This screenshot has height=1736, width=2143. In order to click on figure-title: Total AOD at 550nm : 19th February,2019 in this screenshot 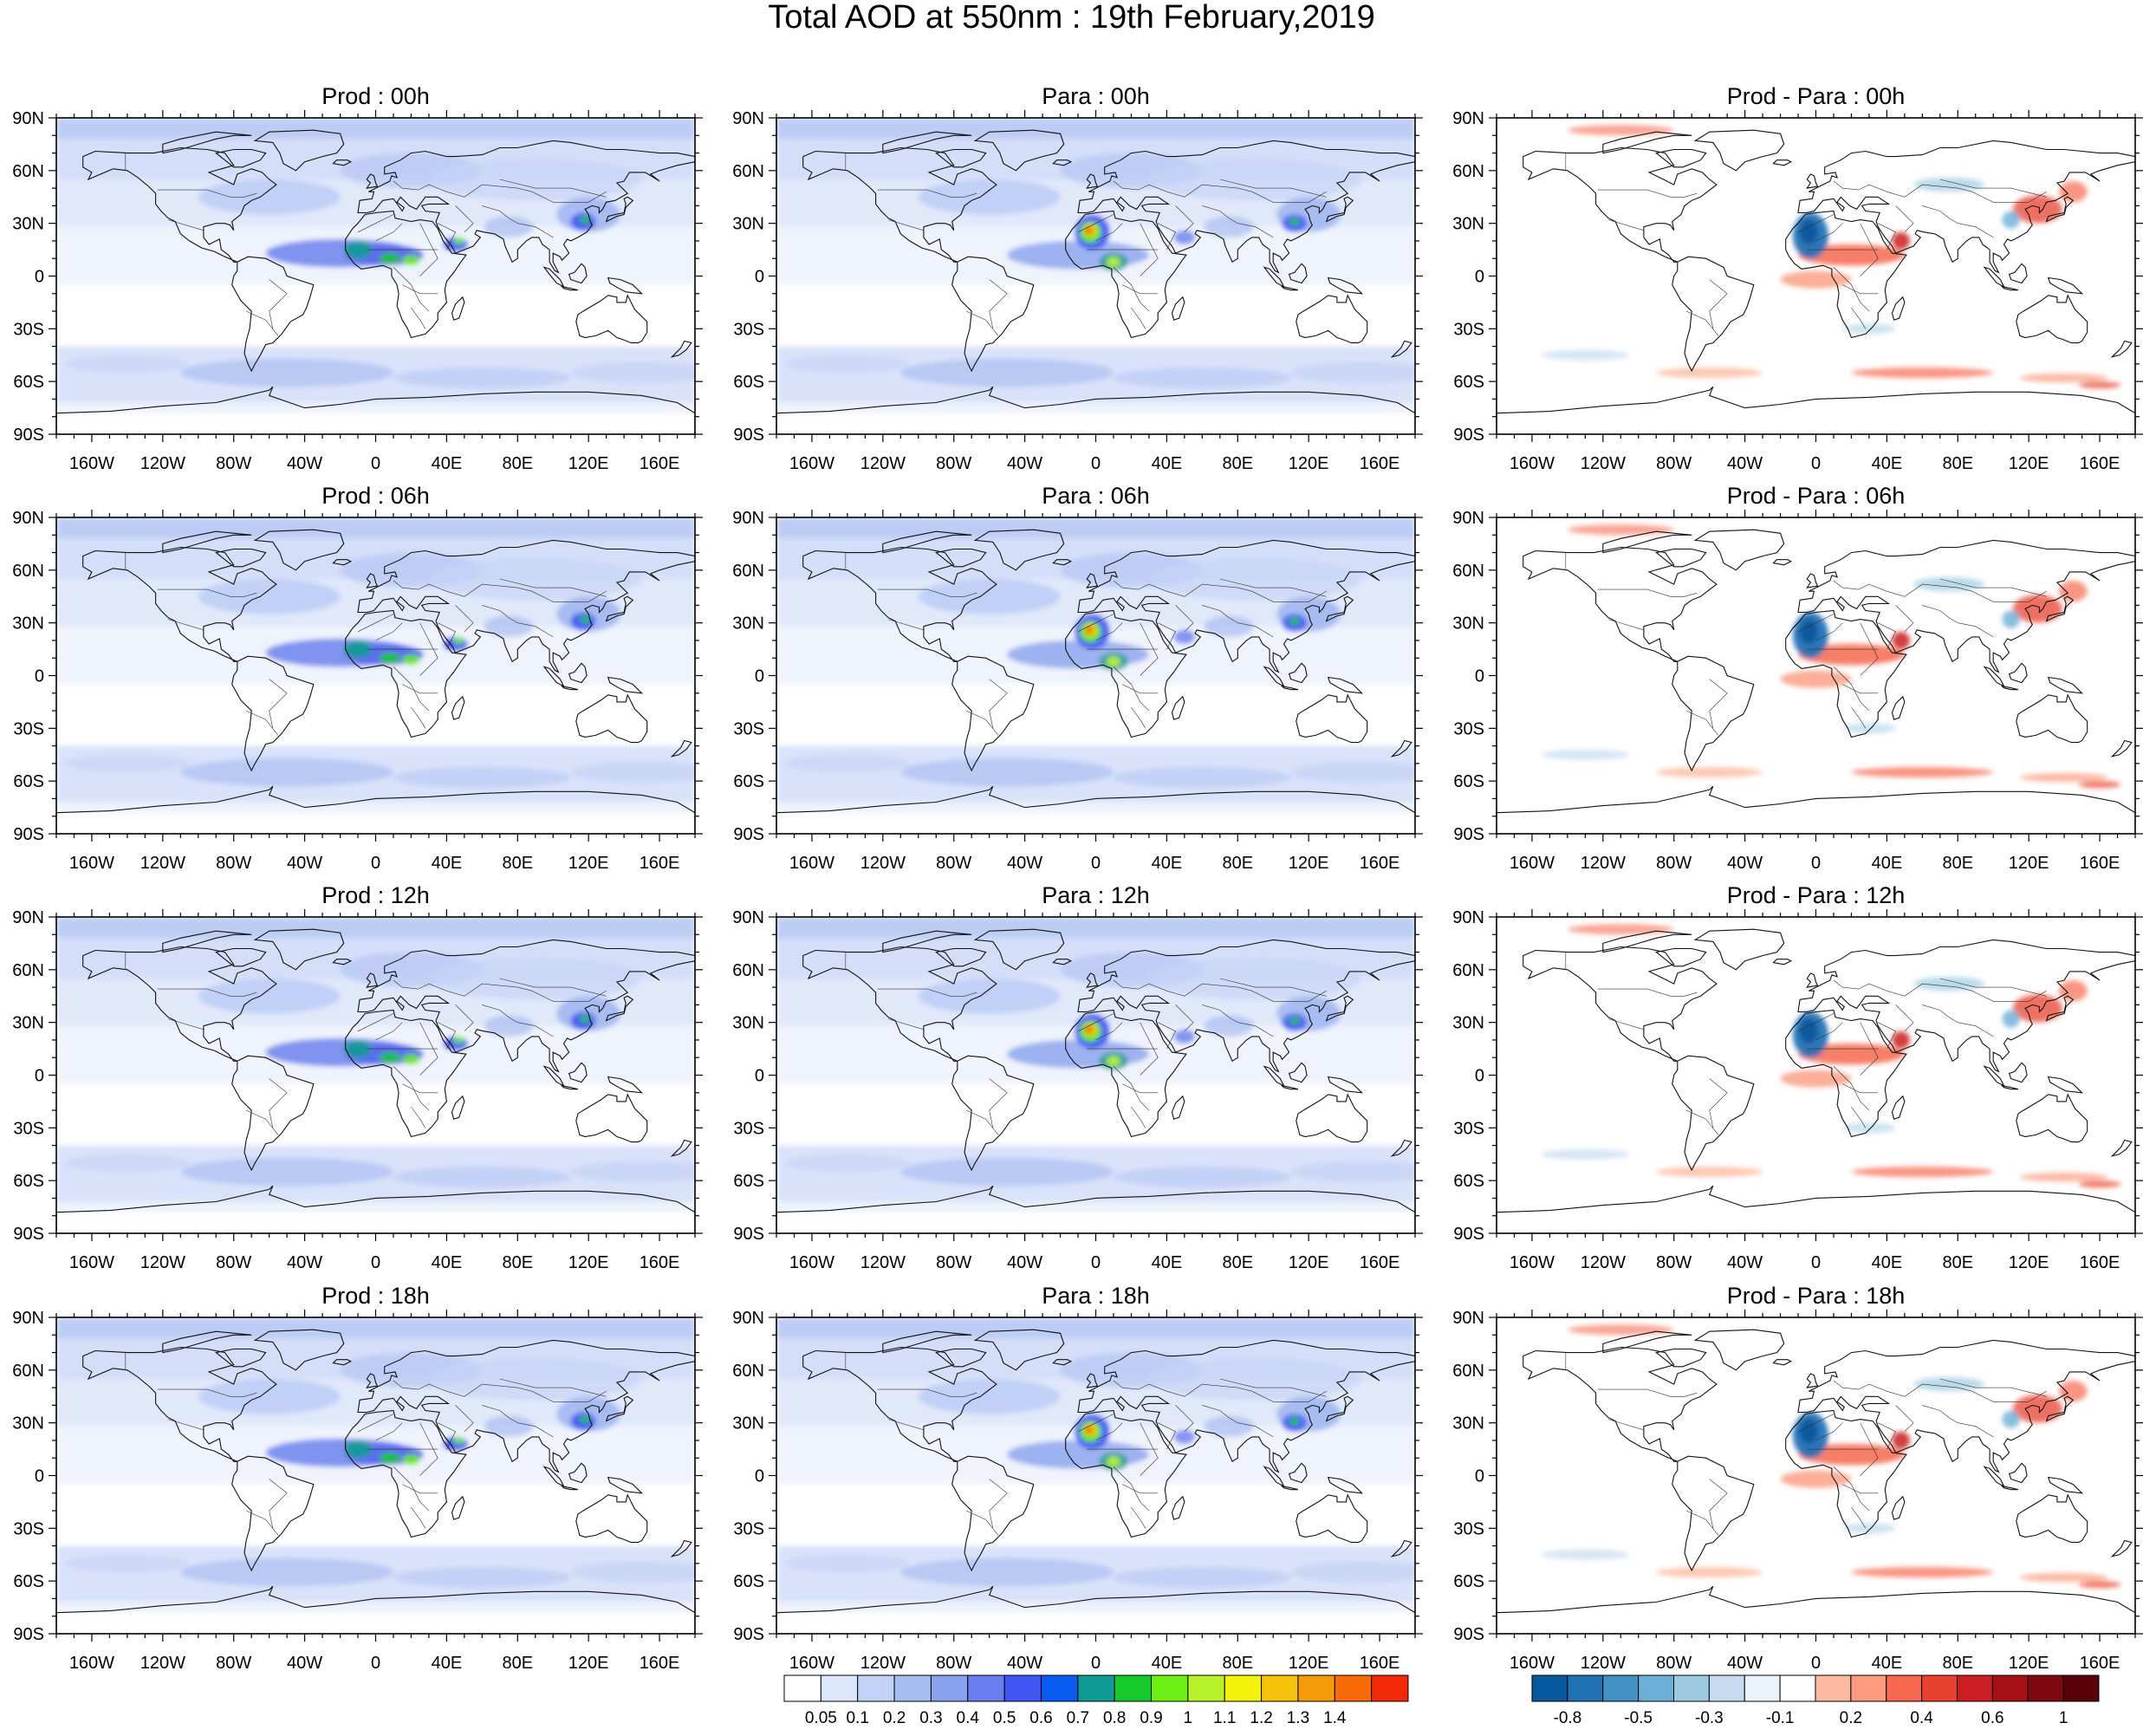, I will do `click(1071, 18)`.